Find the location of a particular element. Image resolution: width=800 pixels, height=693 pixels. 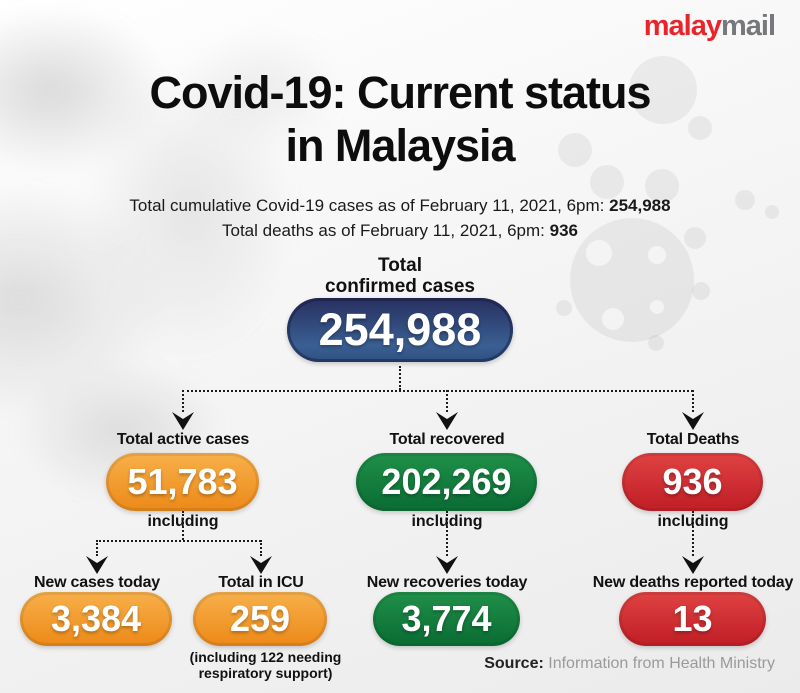

subtitle-line-2-value: 936 is located at coordinates (563, 230).